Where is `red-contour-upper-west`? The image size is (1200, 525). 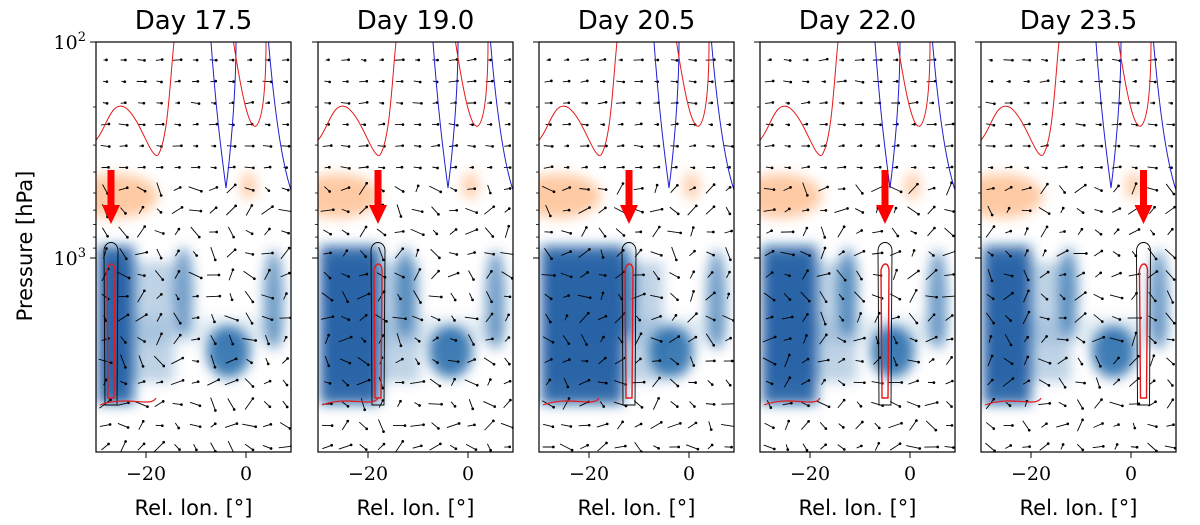
red-contour-upper-west is located at coordinates (578, 99).